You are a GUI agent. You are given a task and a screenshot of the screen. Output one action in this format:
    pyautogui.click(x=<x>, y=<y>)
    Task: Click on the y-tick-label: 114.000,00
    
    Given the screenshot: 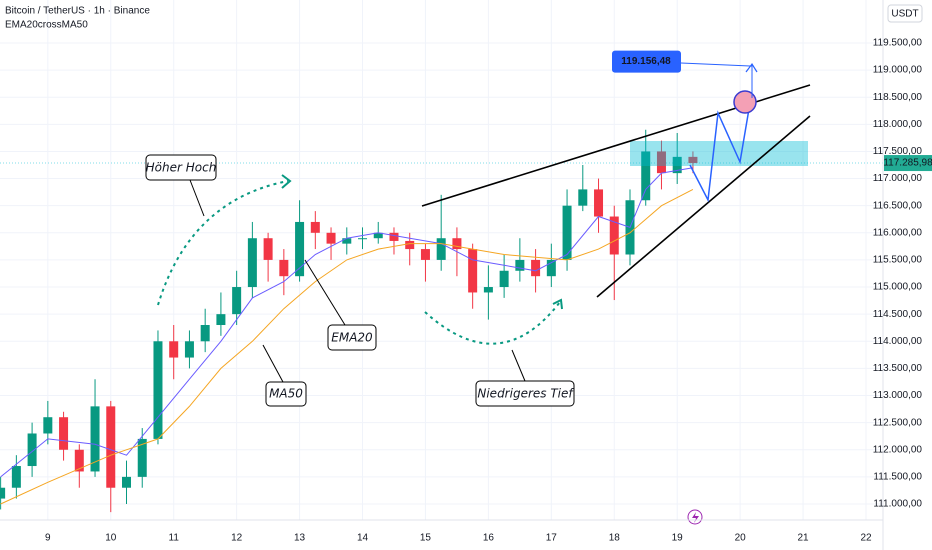 What is the action you would take?
    pyautogui.click(x=898, y=341)
    